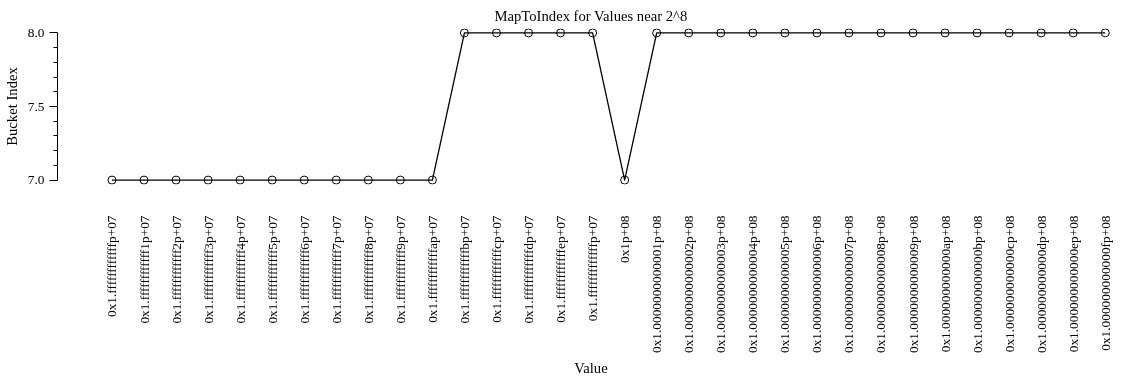 The image size is (1134, 378). I want to click on x-tick-label: 0x1.ffffffffffffdp+07, so click(529, 269).